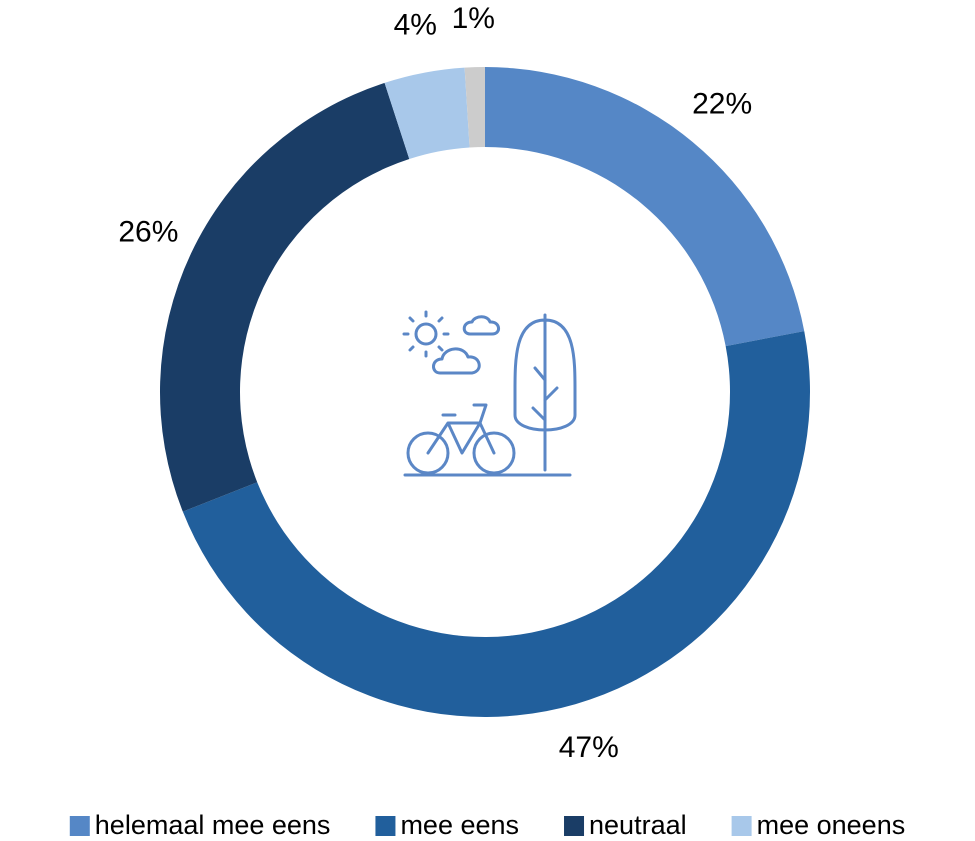 The image size is (975, 841). I want to click on center-icon, so click(489, 393).